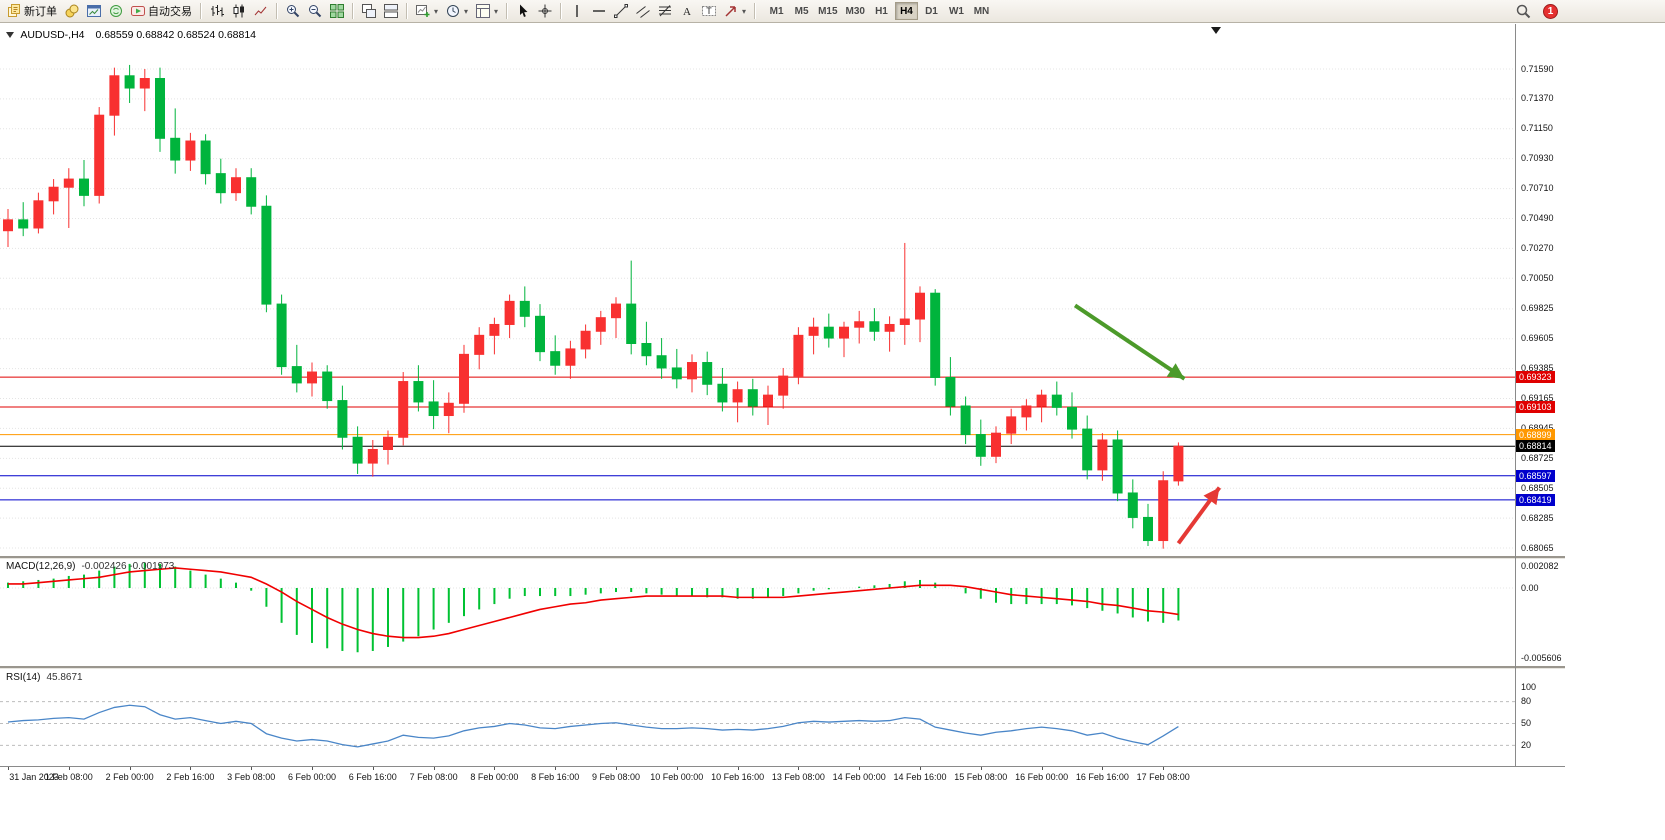  What do you see at coordinates (545, 11) in the screenshot?
I see `crosshair-tool-button` at bounding box center [545, 11].